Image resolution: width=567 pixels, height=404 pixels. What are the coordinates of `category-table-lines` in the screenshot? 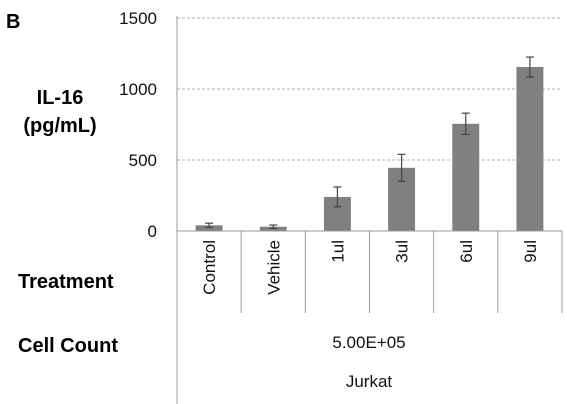 It's located at (401, 272).